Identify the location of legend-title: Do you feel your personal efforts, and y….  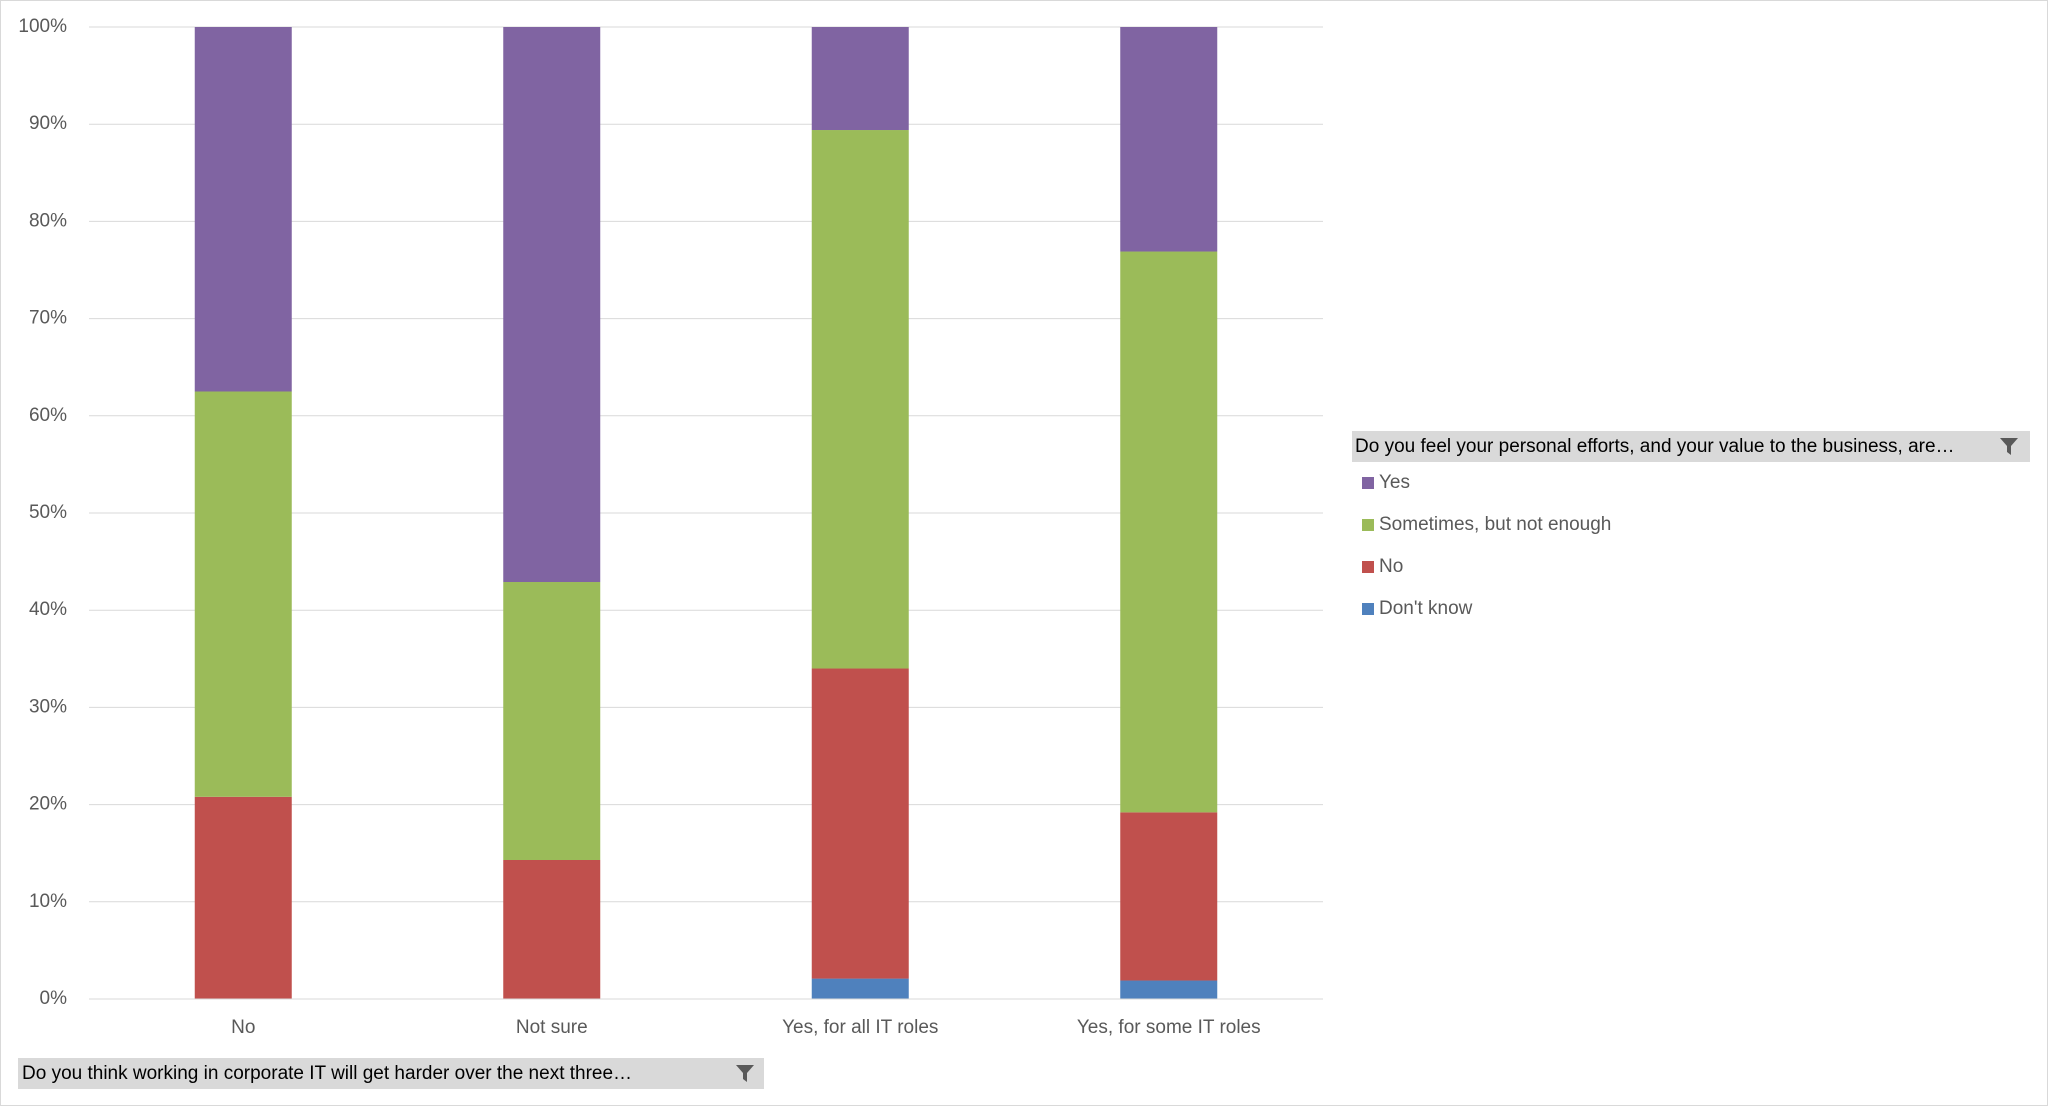
(1655, 446).